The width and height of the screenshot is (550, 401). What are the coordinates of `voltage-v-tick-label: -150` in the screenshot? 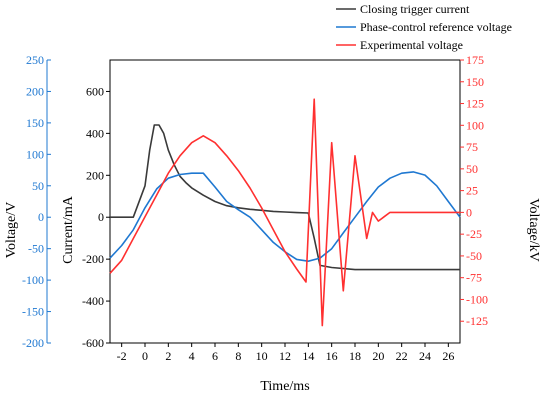 It's located at (33, 312).